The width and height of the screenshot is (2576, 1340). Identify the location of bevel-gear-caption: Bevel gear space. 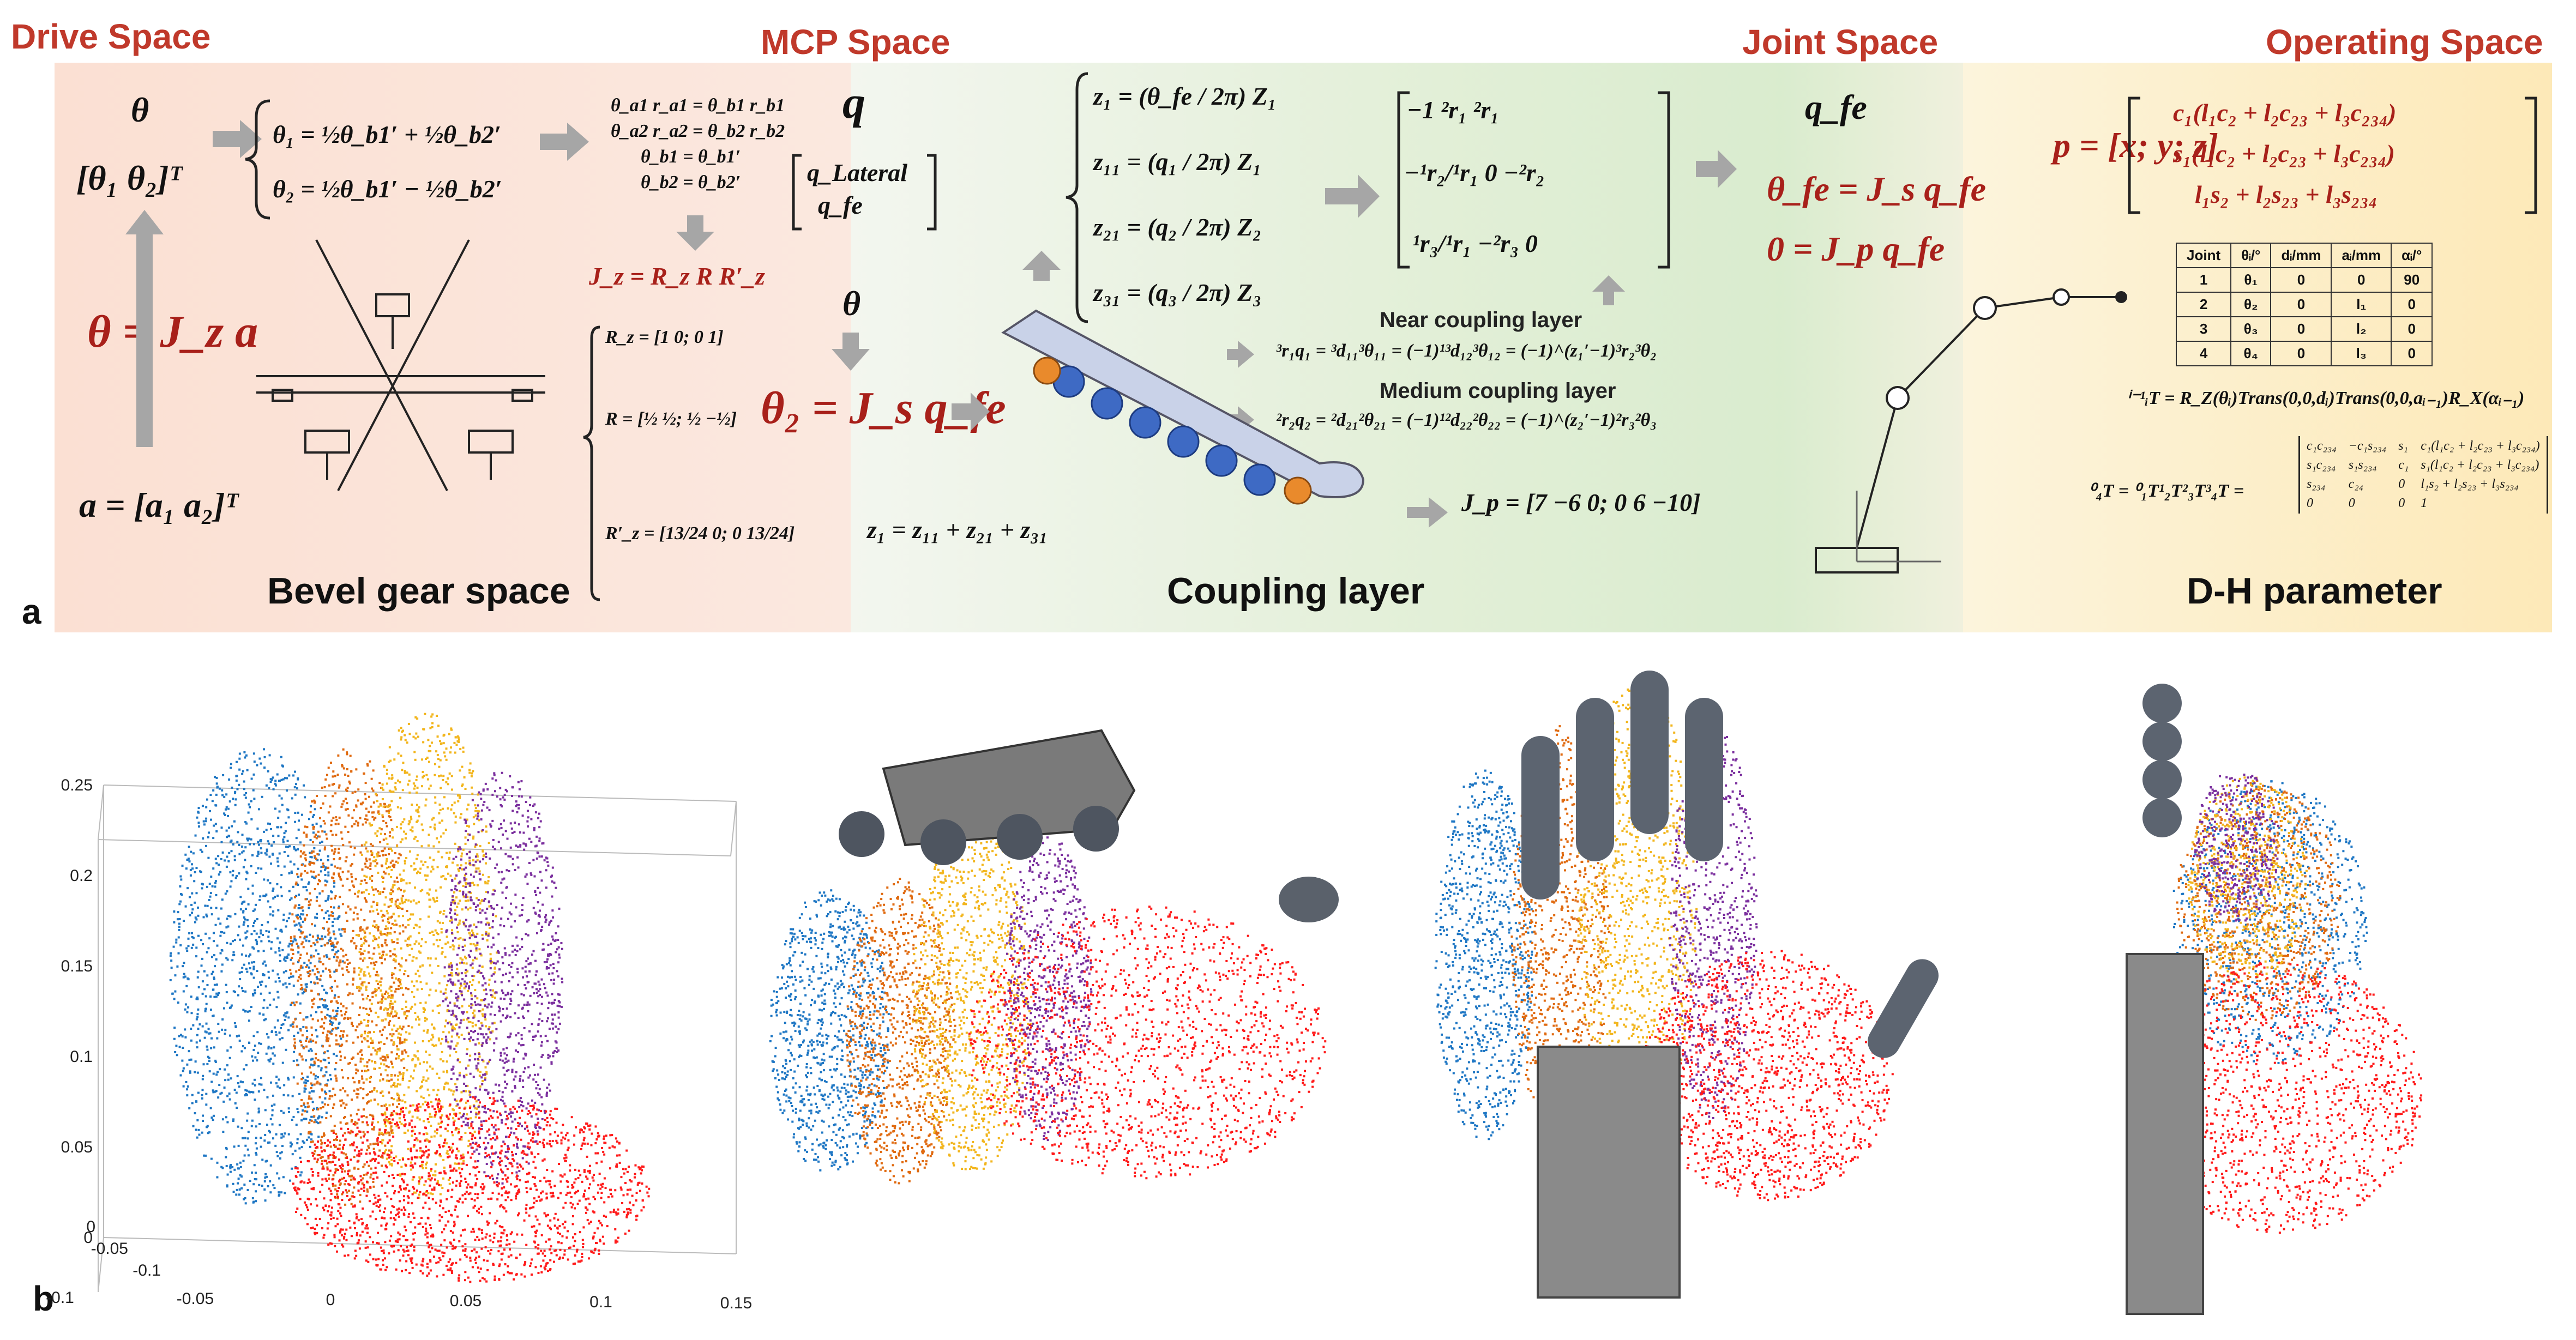
(418, 591).